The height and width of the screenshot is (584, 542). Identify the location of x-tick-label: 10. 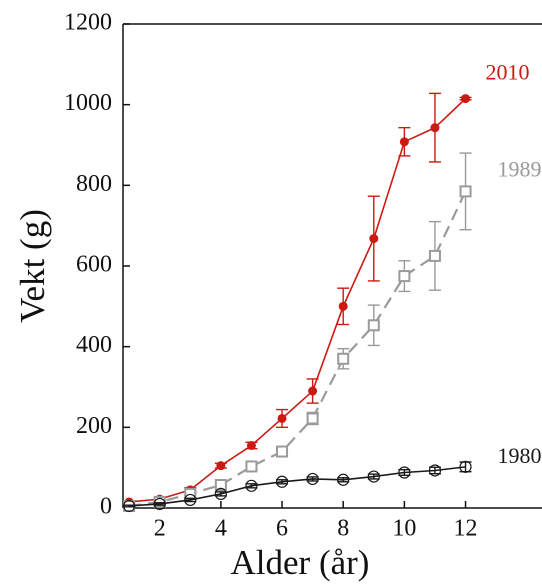
(404, 529).